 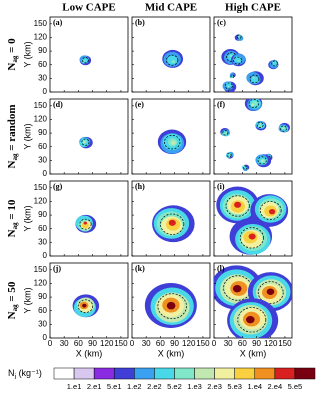 What do you see at coordinates (12, 47) in the screenshot?
I see `row-label-part: = 0` at bounding box center [12, 47].